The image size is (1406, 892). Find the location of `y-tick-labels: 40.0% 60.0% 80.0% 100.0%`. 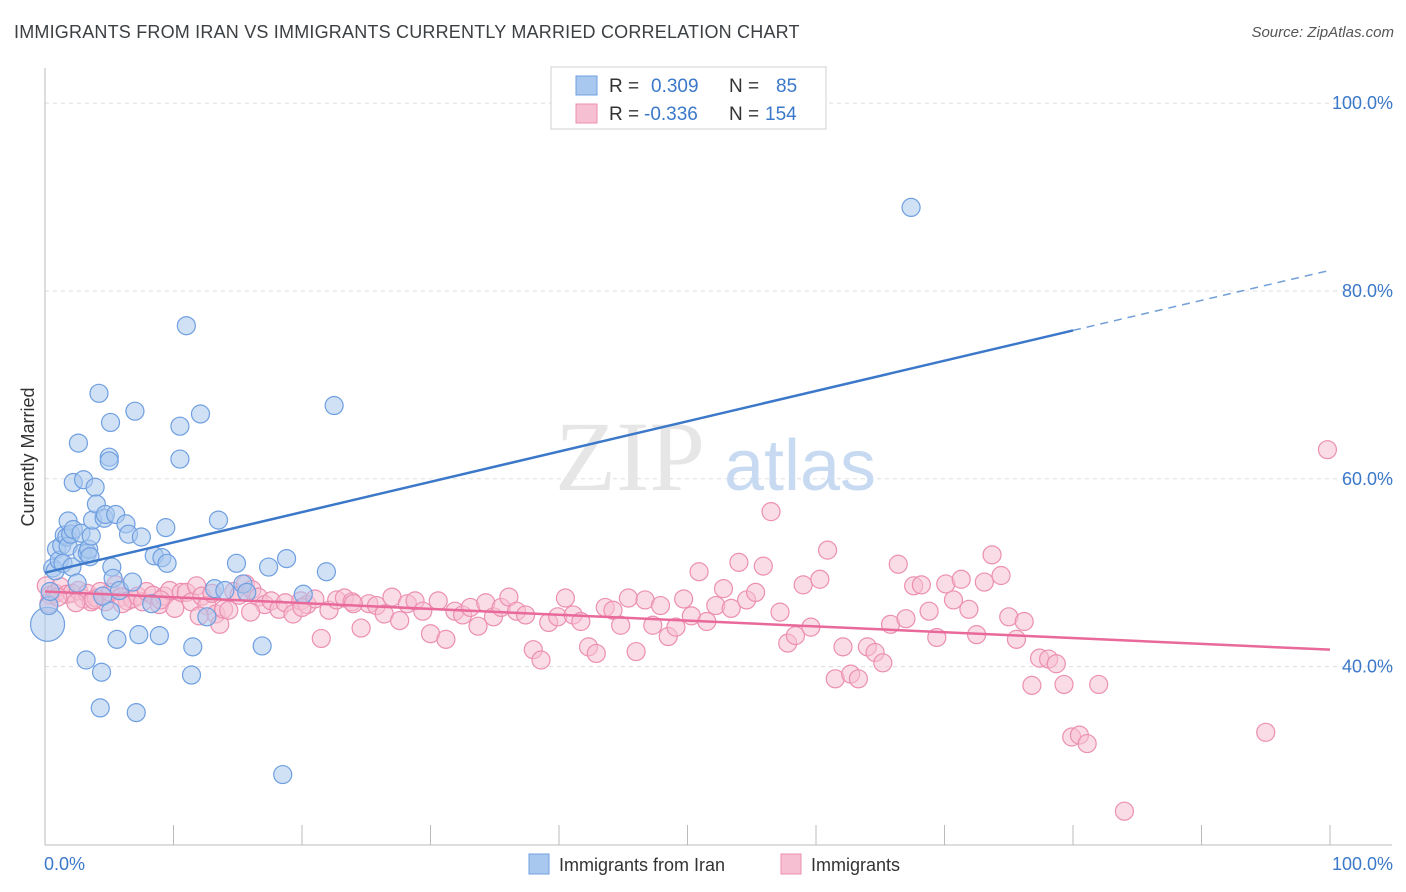

y-tick-labels: 40.0% 60.0% 80.0% 100.0% is located at coordinates (1362, 384).